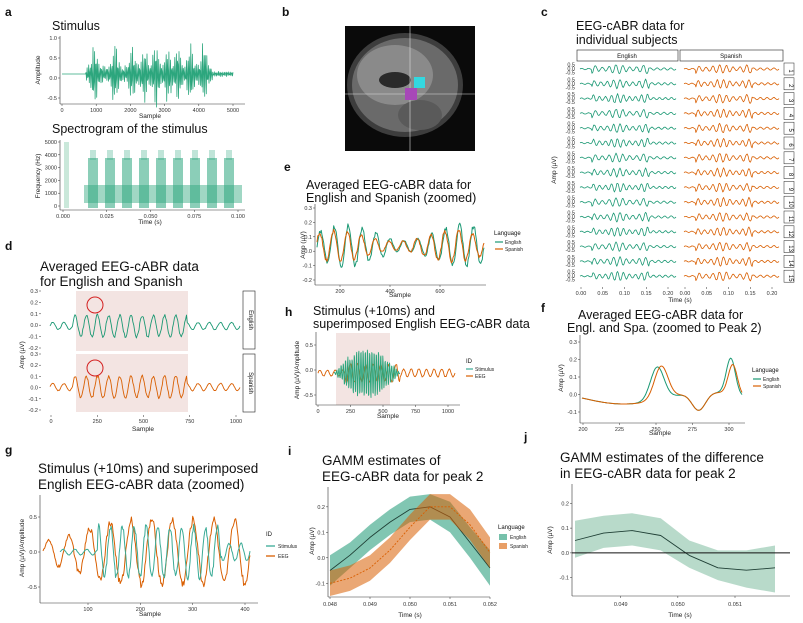  Describe the element at coordinates (582, 430) in the screenshot. I see `panel-f-x-tick-label: 200` at that location.